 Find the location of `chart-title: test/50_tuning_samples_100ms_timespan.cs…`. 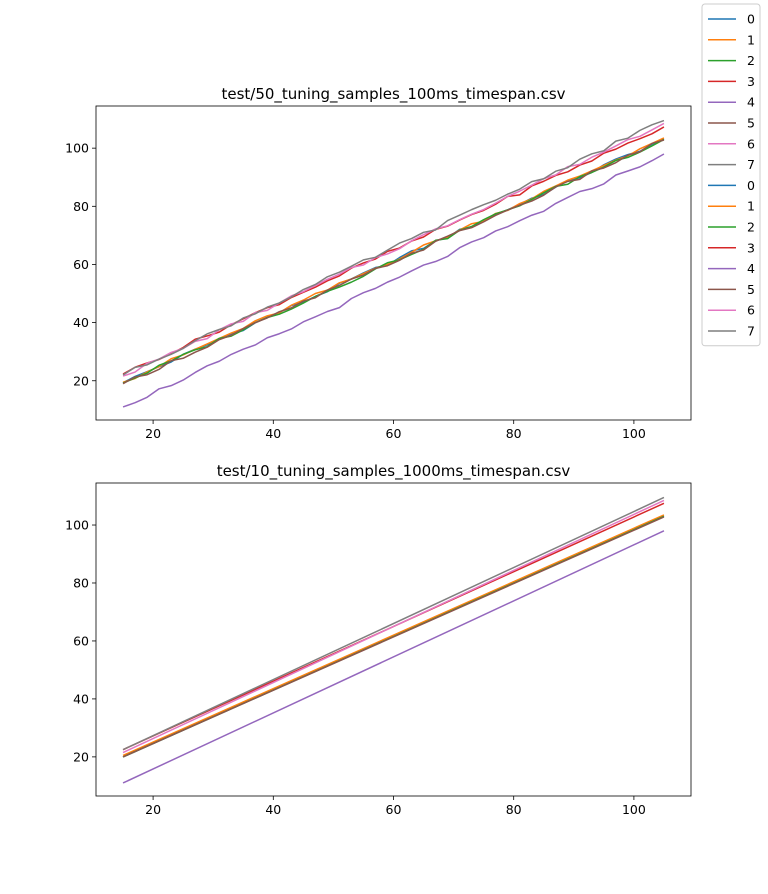

chart-title: test/50_tuning_samples_100ms_timespan.cs… is located at coordinates (393, 94).